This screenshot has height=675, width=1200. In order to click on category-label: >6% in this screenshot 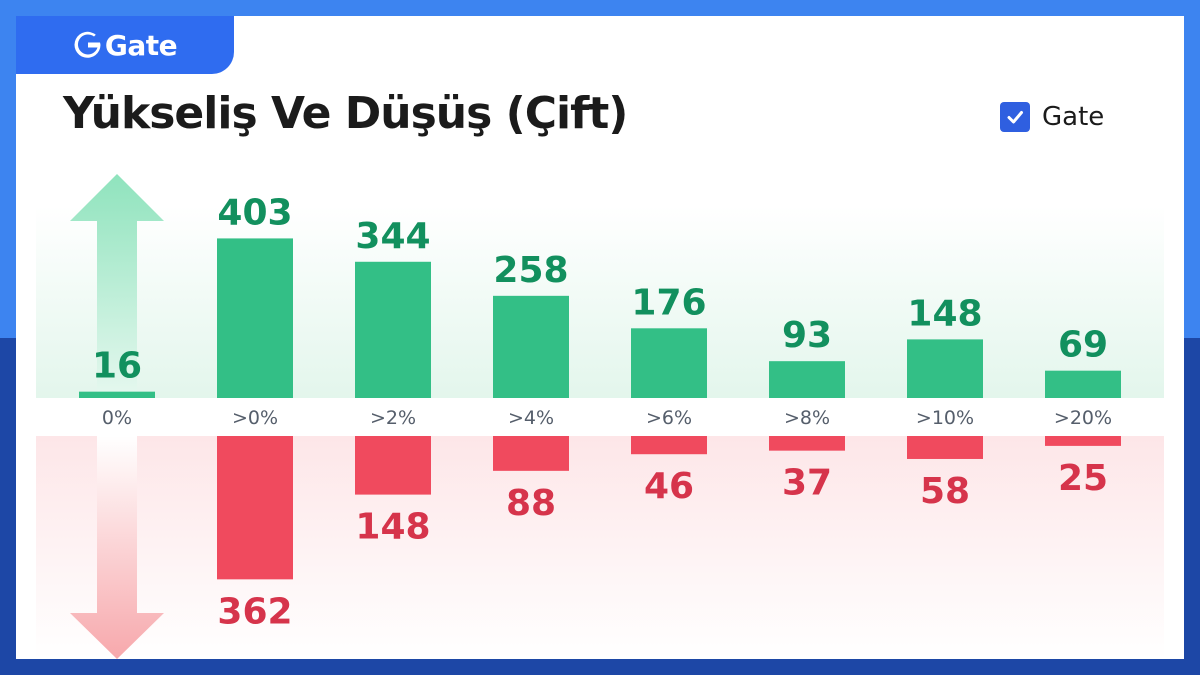, I will do `click(669, 418)`.